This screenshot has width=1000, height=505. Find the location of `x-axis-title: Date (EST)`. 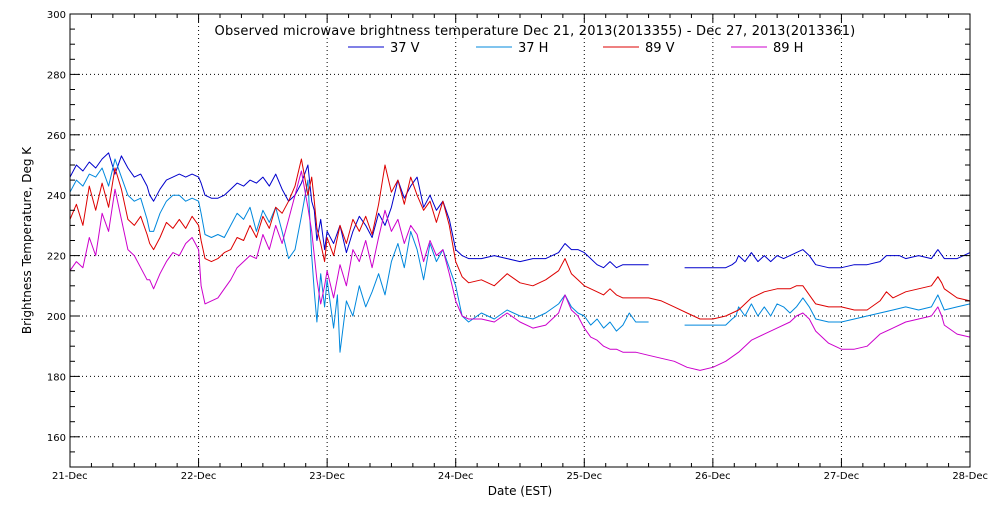

x-axis-title: Date (EST) is located at coordinates (520, 491).